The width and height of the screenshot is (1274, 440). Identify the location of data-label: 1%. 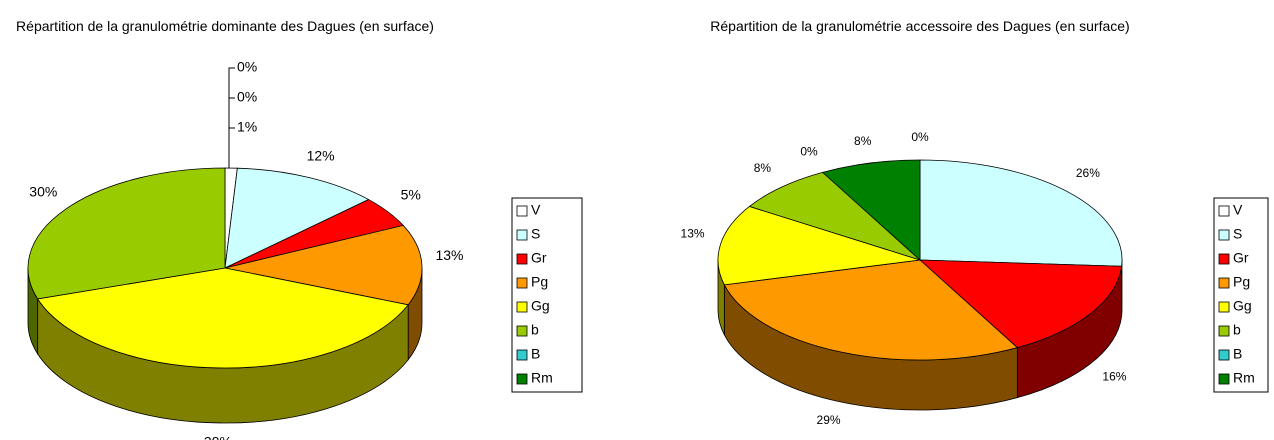
(247, 127).